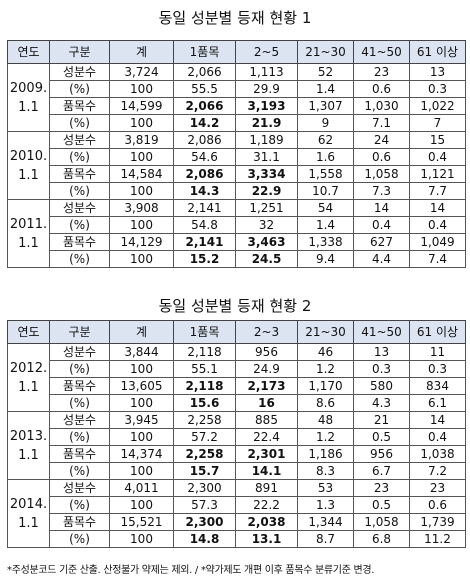 The height and width of the screenshot is (585, 470). I want to click on column-header: 계, so click(141, 332).